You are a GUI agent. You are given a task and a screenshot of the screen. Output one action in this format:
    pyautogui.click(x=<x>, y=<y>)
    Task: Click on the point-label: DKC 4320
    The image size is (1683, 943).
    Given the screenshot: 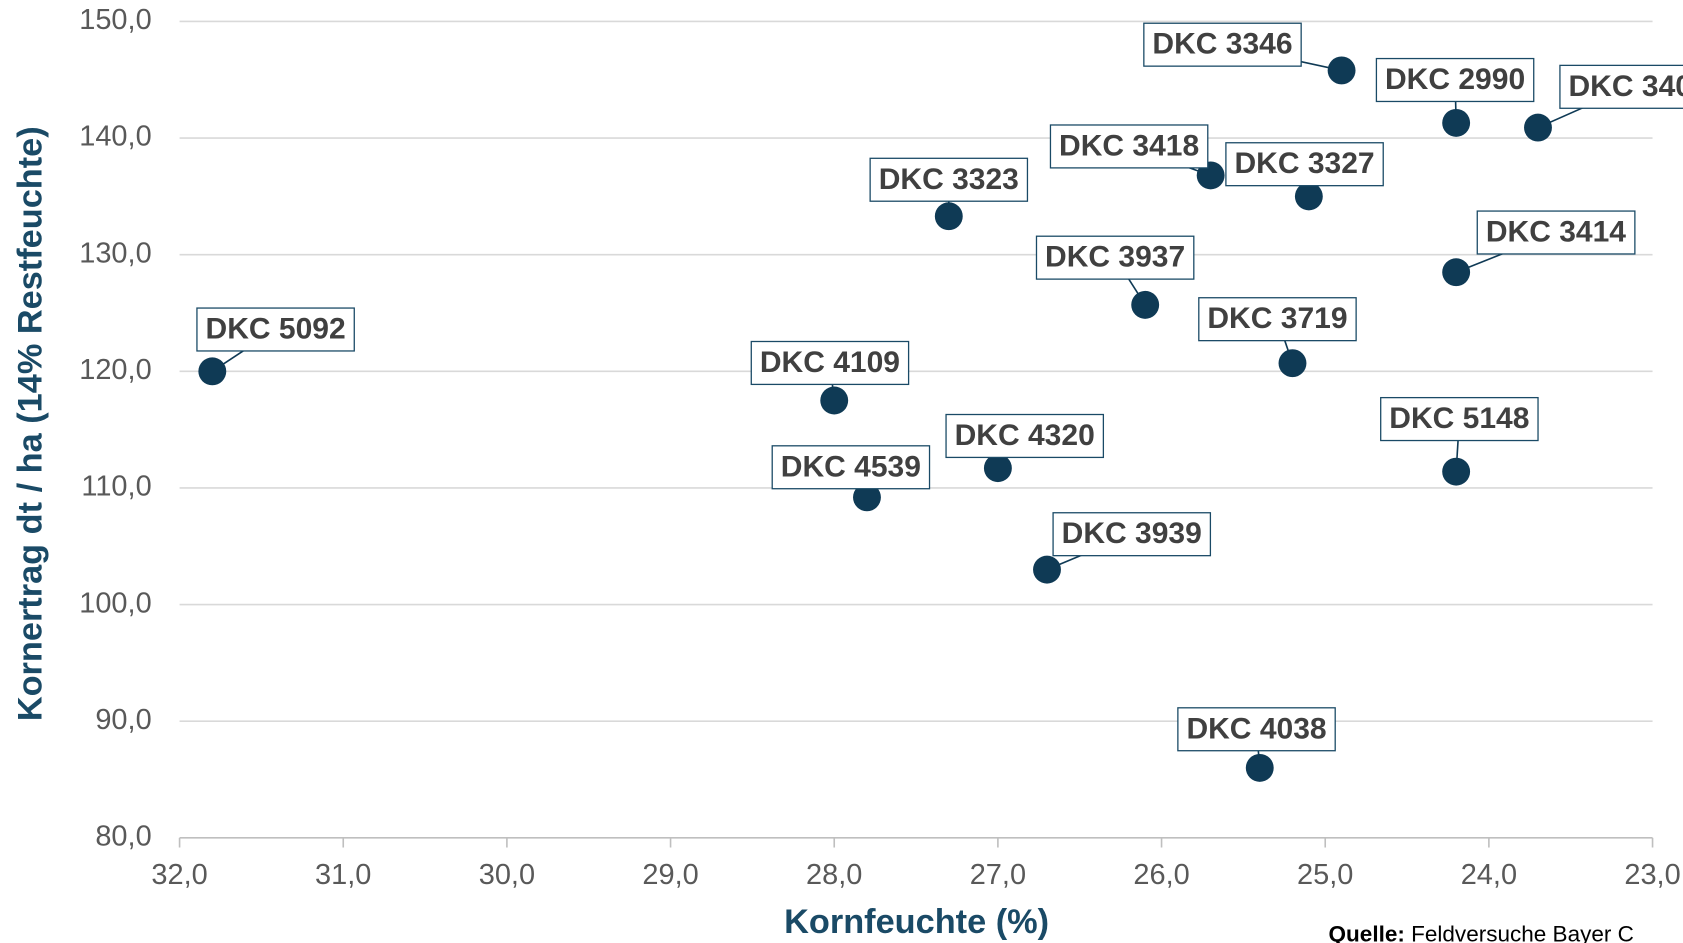 What is the action you would take?
    pyautogui.click(x=1025, y=435)
    